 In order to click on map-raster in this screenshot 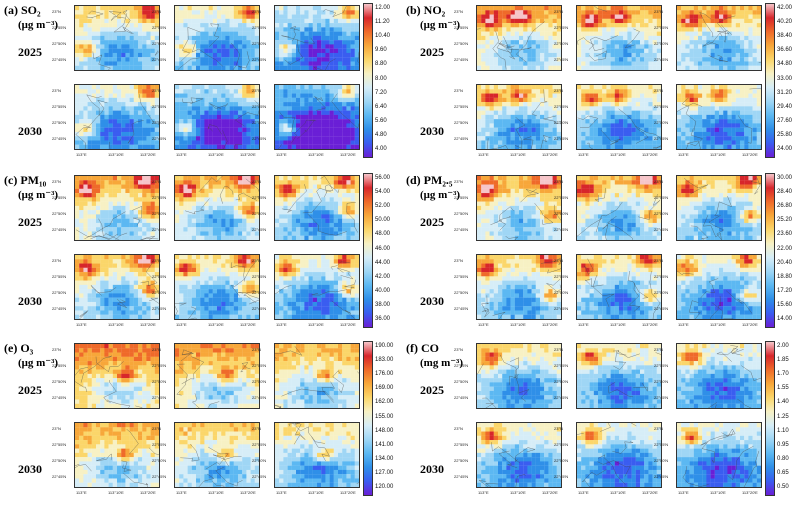, I will do `click(217, 38)`.